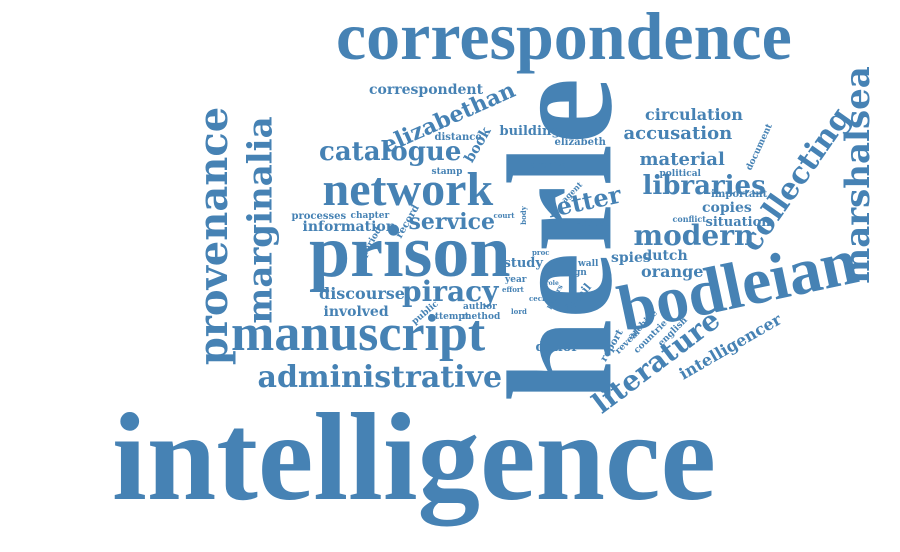  Describe the element at coordinates (349, 227) in the screenshot. I see `word-information: information` at that location.